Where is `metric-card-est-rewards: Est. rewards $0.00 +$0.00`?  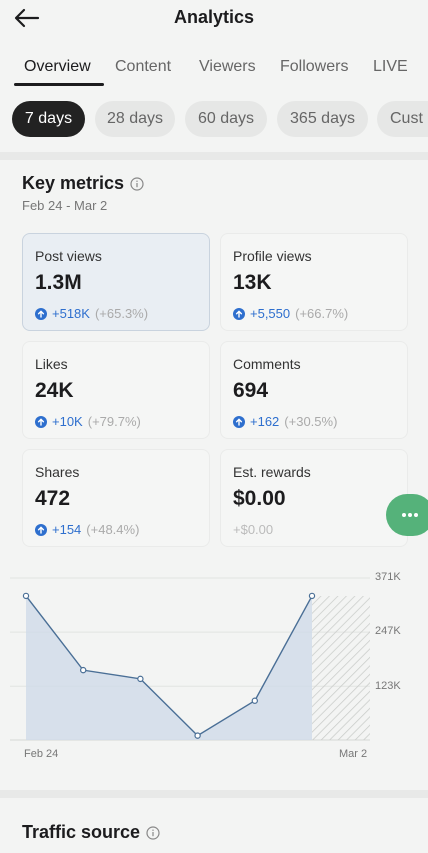
metric-card-est-rewards: Est. rewards $0.00 +$0.00 is located at coordinates (314, 498).